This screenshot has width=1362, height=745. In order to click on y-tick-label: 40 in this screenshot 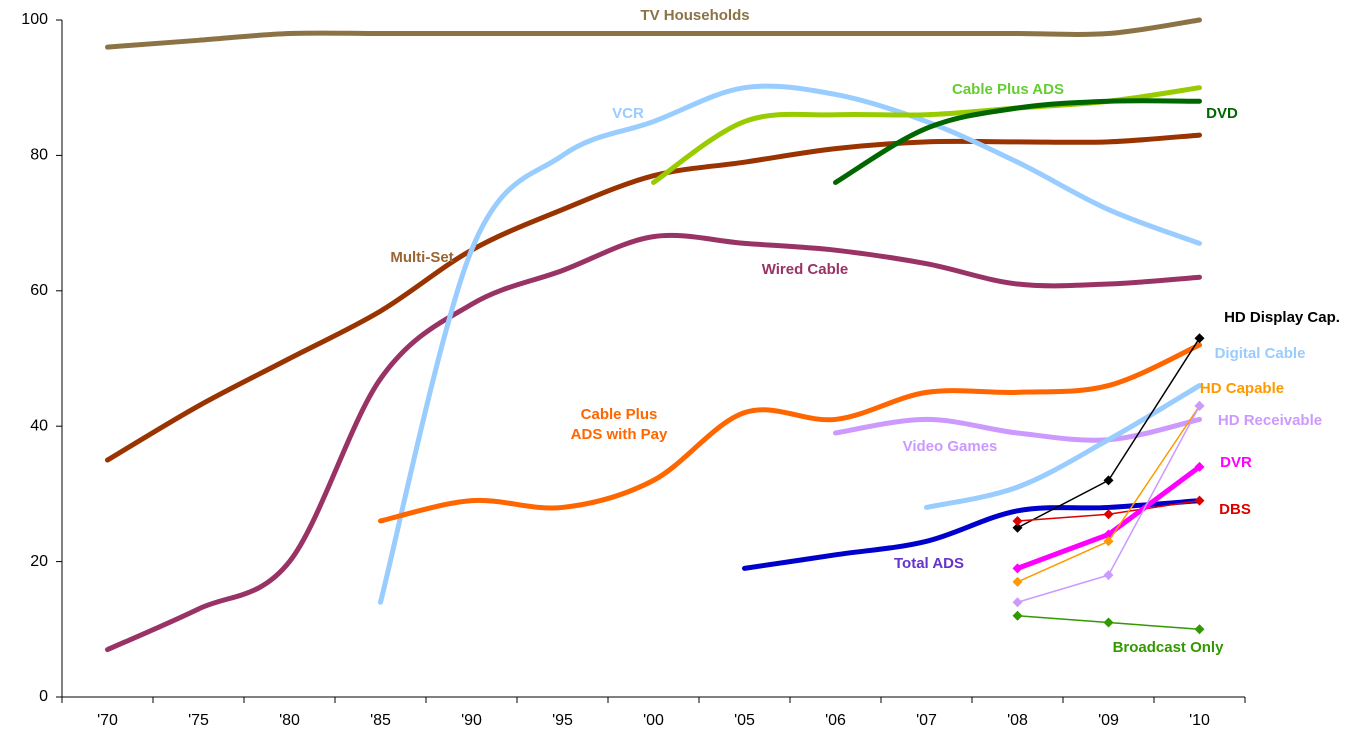, I will do `click(39, 425)`.